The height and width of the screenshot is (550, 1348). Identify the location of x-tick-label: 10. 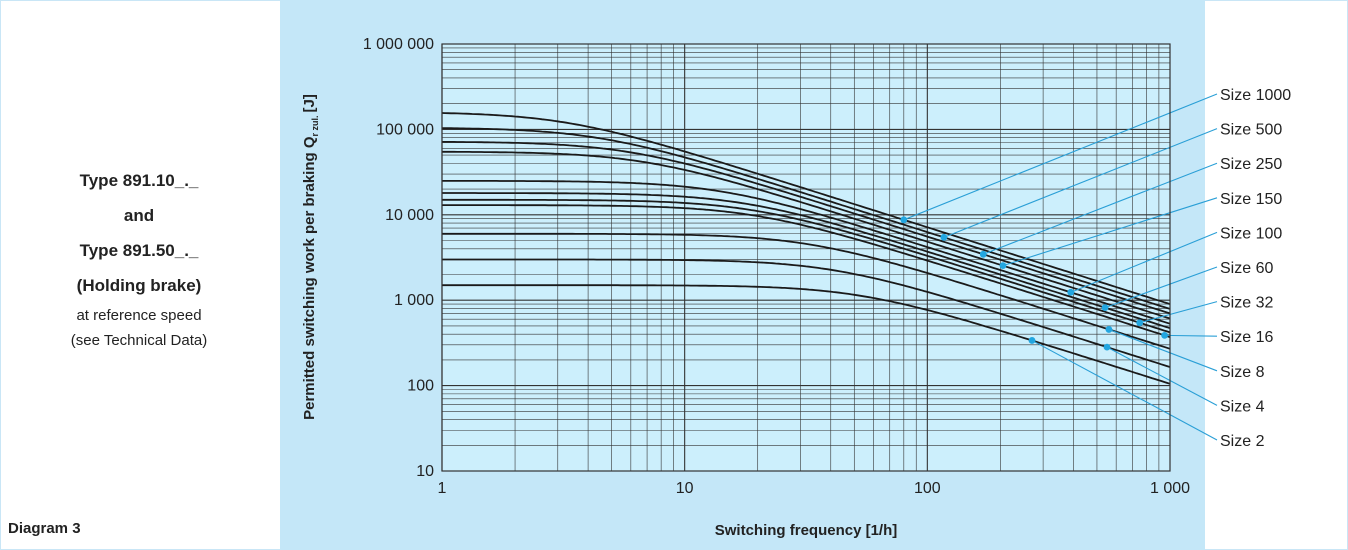
(685, 488).